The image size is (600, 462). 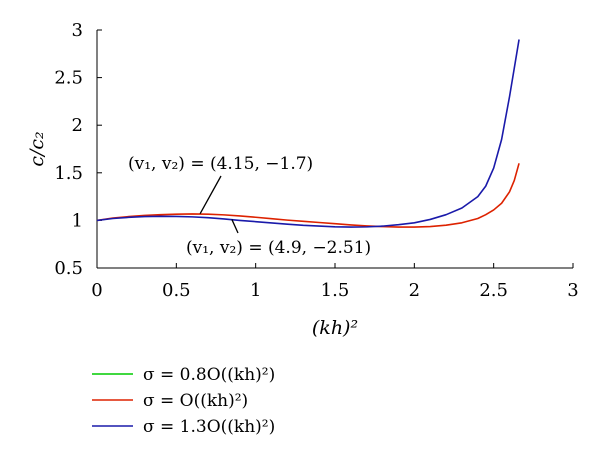 I want to click on legend-label-2: σ = 1.3O((kh)²), so click(x=209, y=427).